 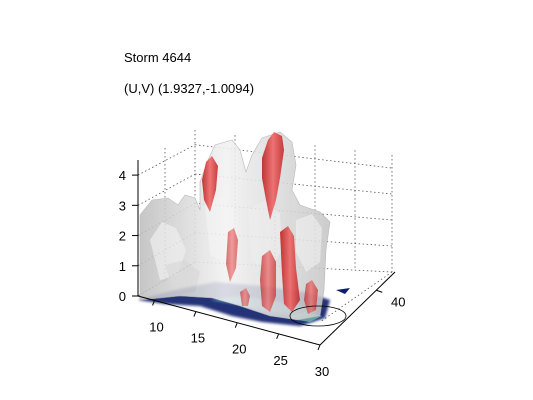 What do you see at coordinates (379, 291) in the screenshot?
I see `y-tick-mark` at bounding box center [379, 291].